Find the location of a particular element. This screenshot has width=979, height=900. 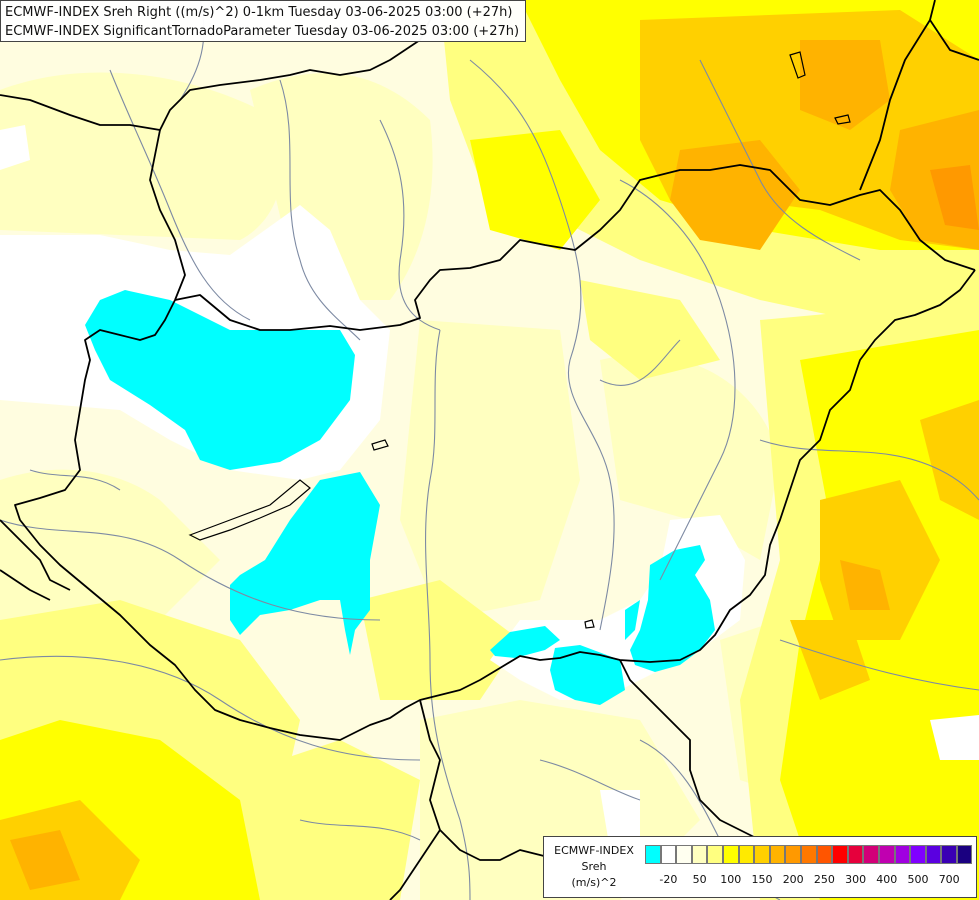

legend-tick-label: 100 is located at coordinates (731, 879).